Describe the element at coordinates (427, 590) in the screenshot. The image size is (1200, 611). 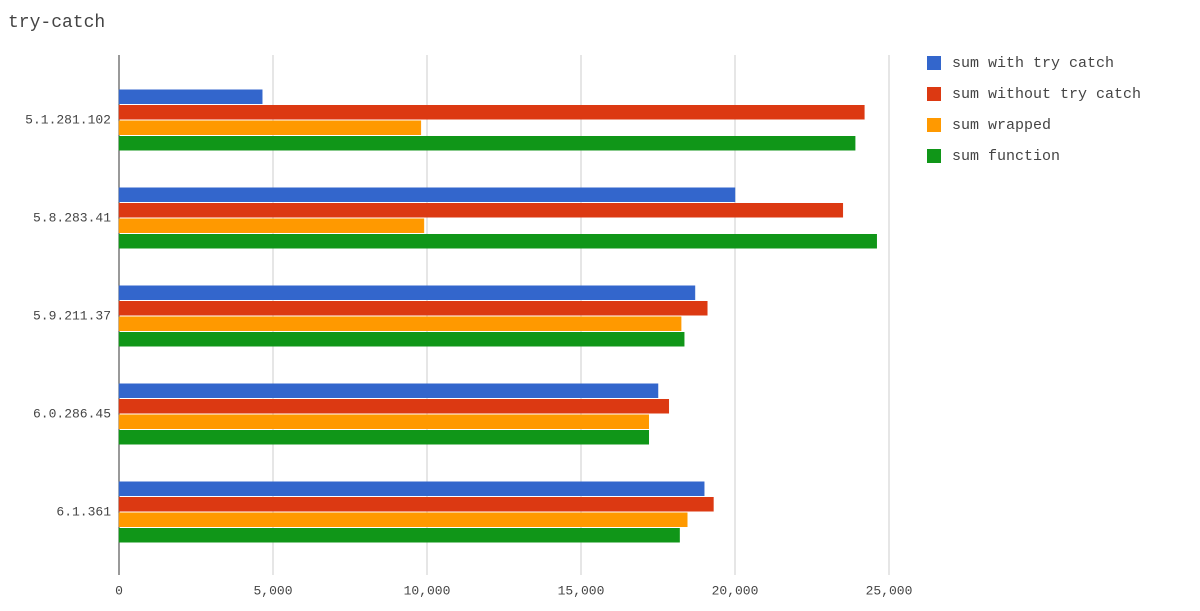
I see `x-tick-label: 10,000` at that location.